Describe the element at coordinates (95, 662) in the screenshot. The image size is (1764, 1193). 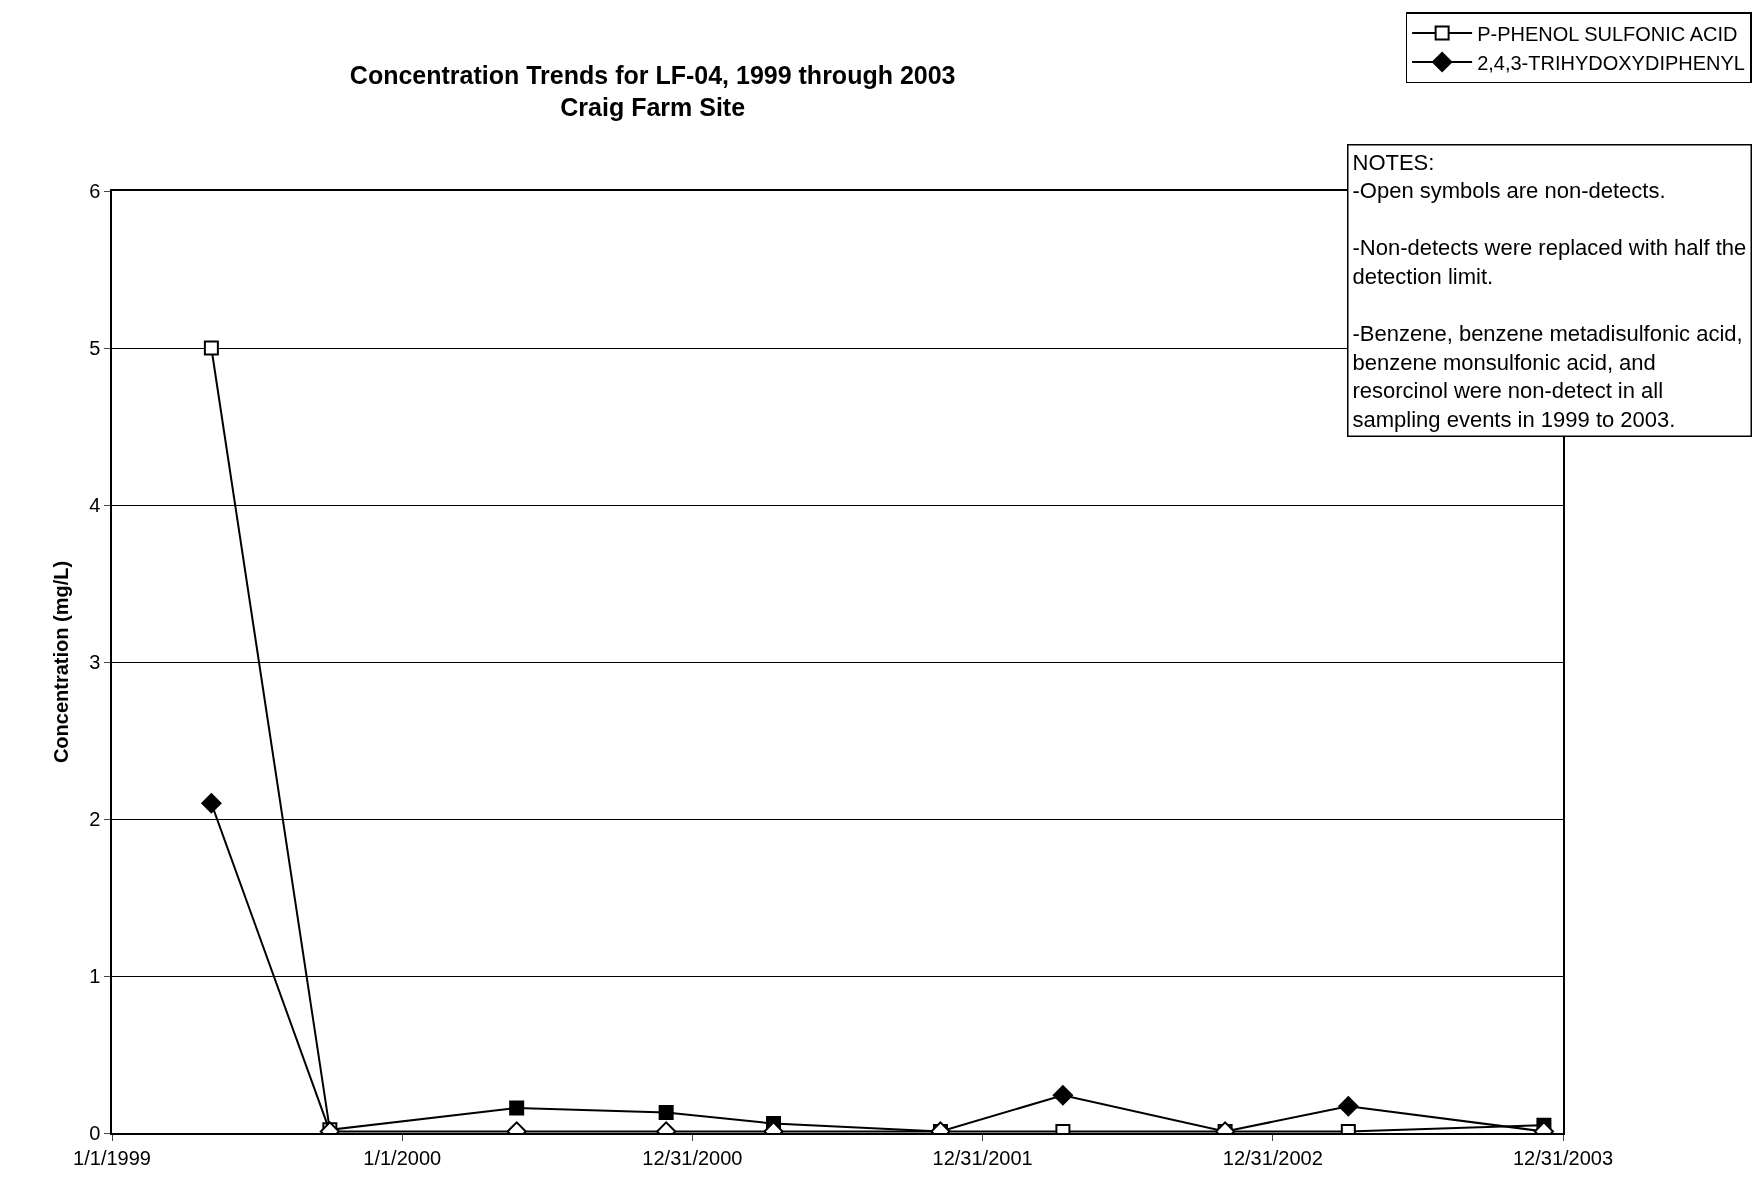
I see `y-tick-label: 3` at that location.